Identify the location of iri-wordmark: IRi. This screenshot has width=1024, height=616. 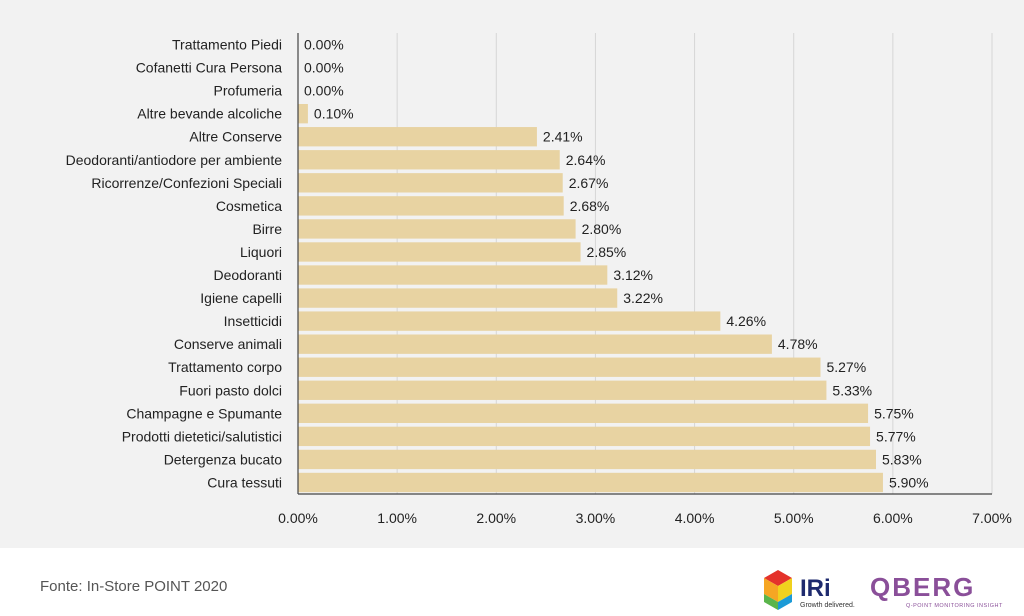
(815, 588).